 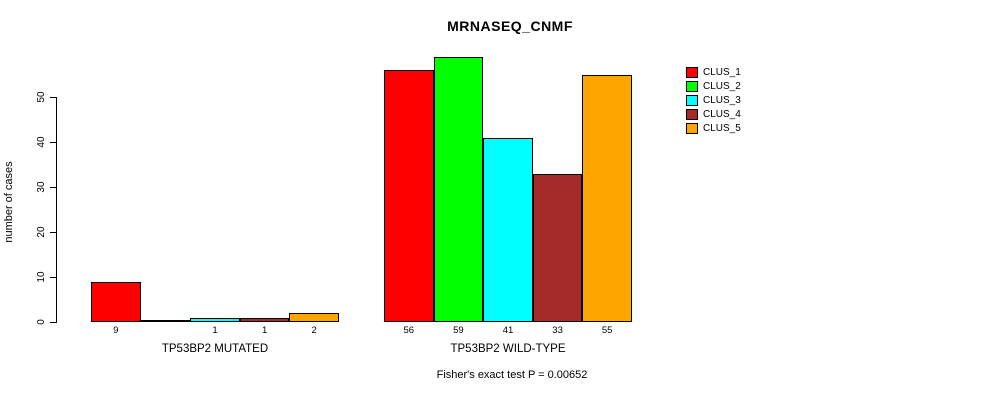 I want to click on y-tick-label: 30, so click(x=41, y=187).